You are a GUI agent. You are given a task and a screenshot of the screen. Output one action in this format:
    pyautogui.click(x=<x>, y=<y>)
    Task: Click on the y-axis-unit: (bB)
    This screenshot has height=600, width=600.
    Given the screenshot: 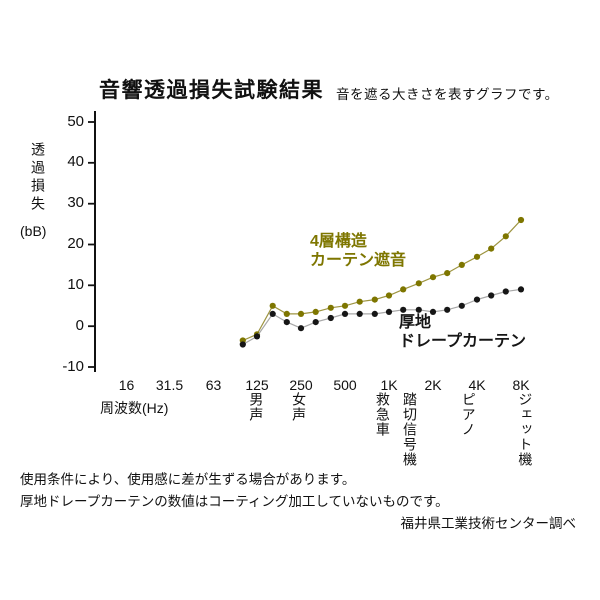 What is the action you would take?
    pyautogui.click(x=33, y=231)
    